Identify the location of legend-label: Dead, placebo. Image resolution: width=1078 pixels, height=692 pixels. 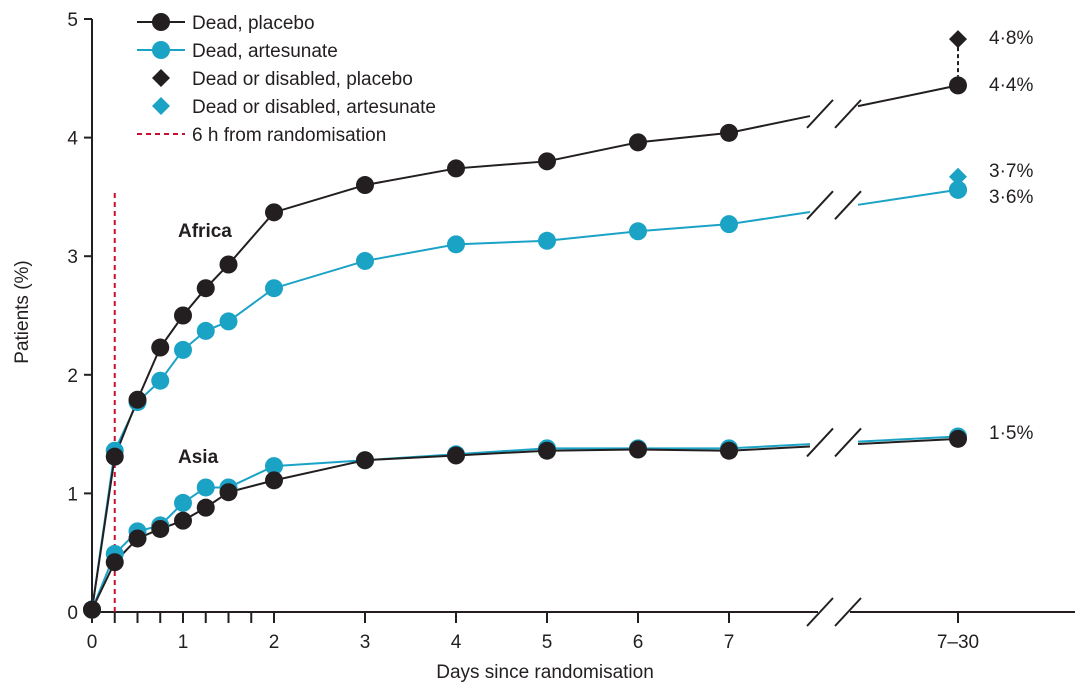
(253, 23).